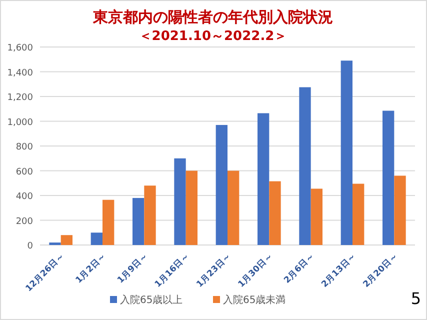 This screenshot has width=427, height=320. I want to click on y-tick-label: 600, so click(25, 172).